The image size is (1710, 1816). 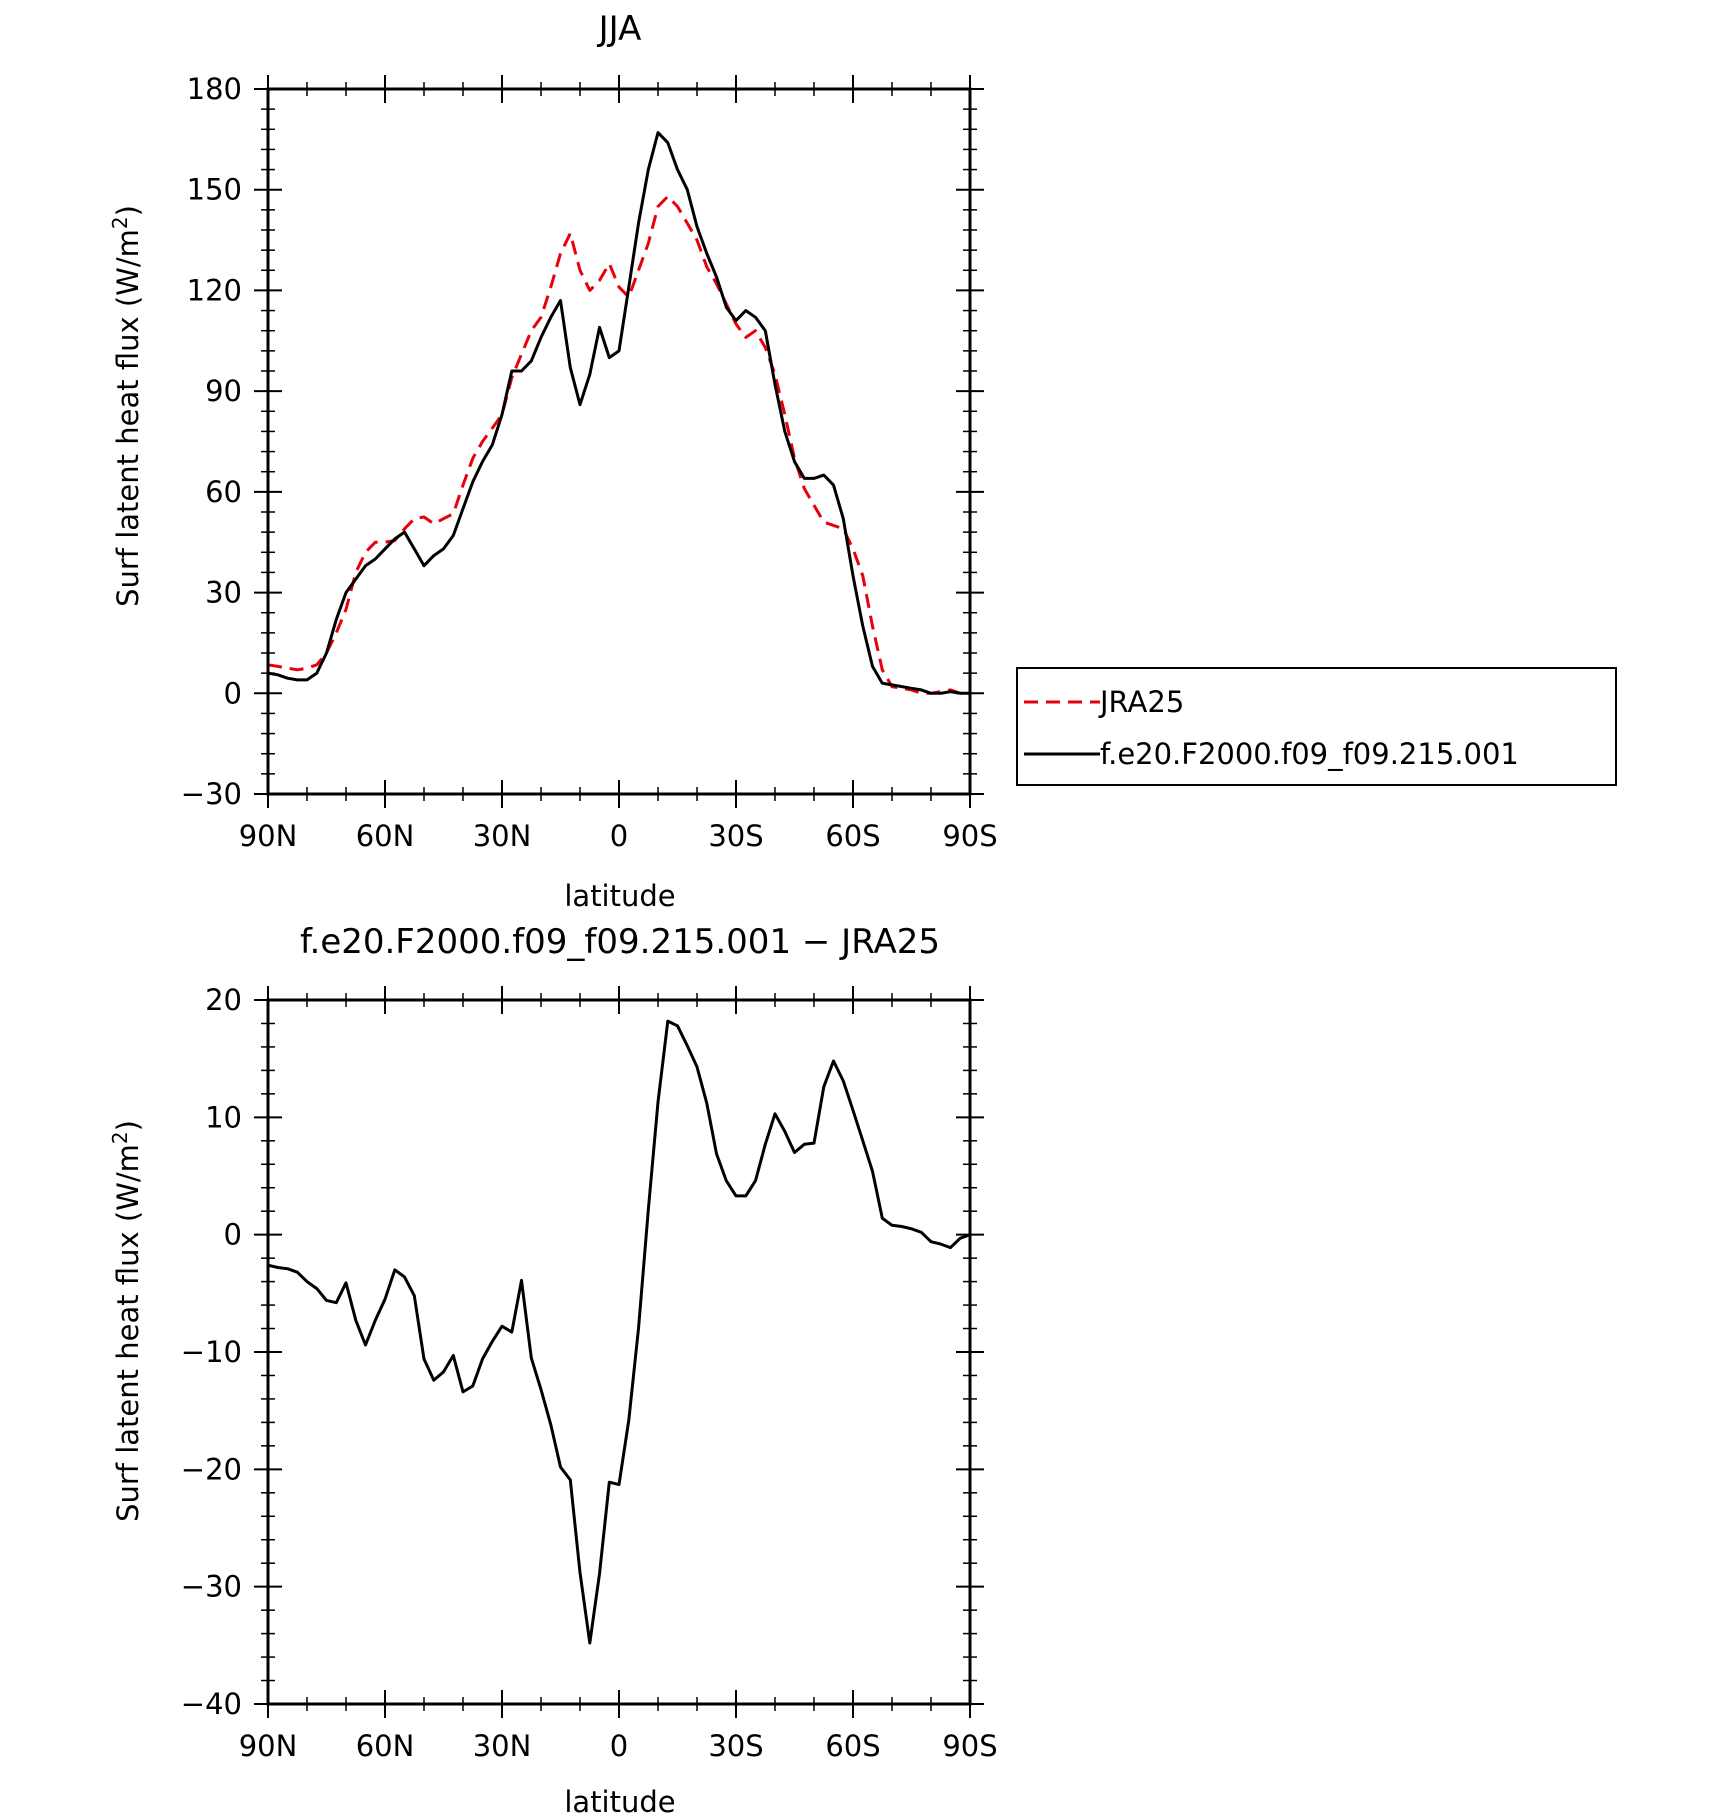 I want to click on legend-label-model: f.e20.F2000.f09_f09.215.001, so click(x=1309, y=754).